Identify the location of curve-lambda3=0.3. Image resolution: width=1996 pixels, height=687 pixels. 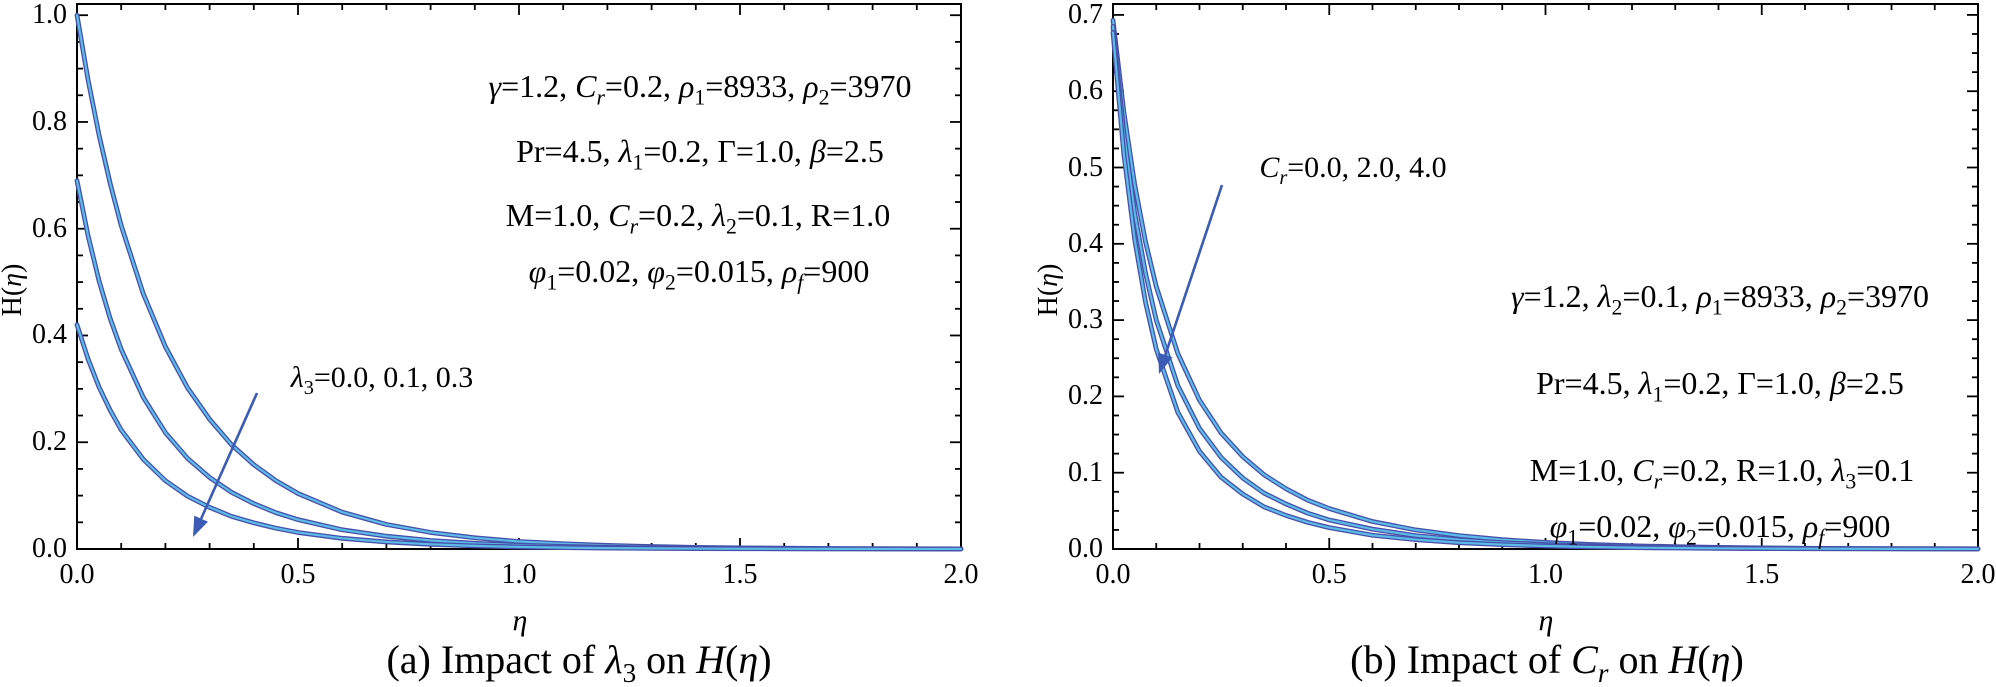
(519, 437).